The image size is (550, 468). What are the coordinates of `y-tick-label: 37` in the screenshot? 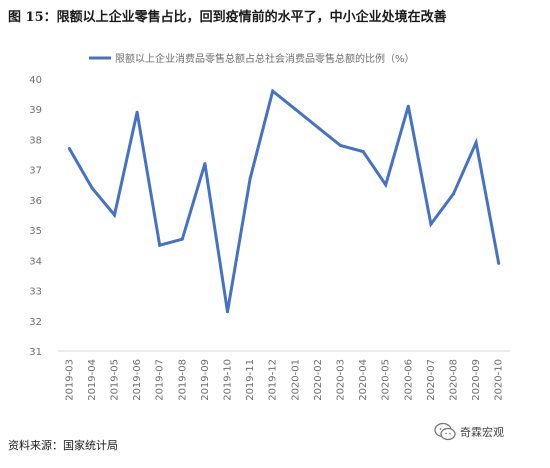 It's located at (35, 171).